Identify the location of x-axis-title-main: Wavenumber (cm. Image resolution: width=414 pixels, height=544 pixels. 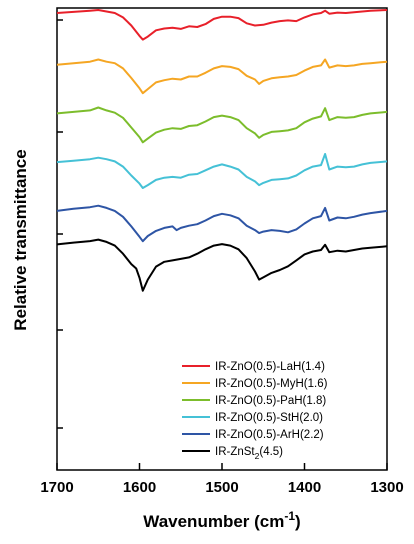
(213, 521).